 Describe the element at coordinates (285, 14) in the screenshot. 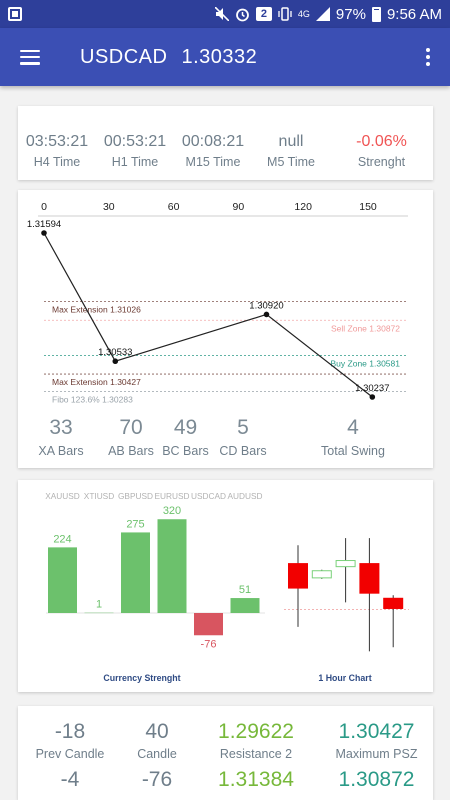

I see `vibrate-icon` at that location.